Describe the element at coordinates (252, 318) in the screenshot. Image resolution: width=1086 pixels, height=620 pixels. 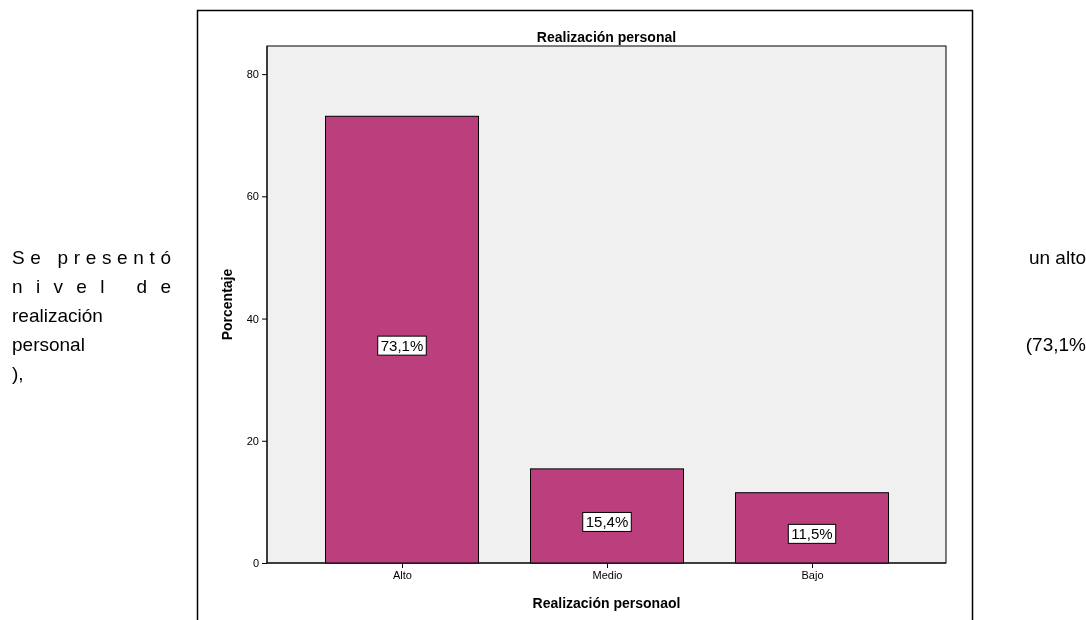
I see `y-tick-label: 40` at that location.